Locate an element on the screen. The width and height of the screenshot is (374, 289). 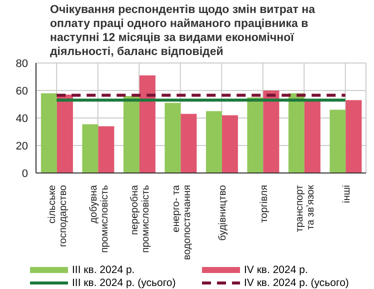
x-tick-label: будівництво is located at coordinates (223, 212).